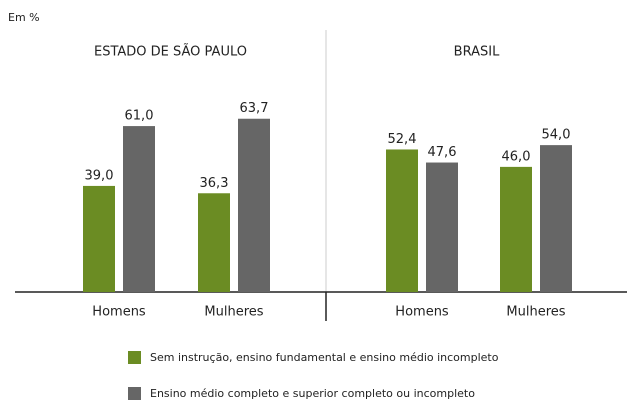  What do you see at coordinates (99, 175) in the screenshot?
I see `value-label: 39,0` at bounding box center [99, 175].